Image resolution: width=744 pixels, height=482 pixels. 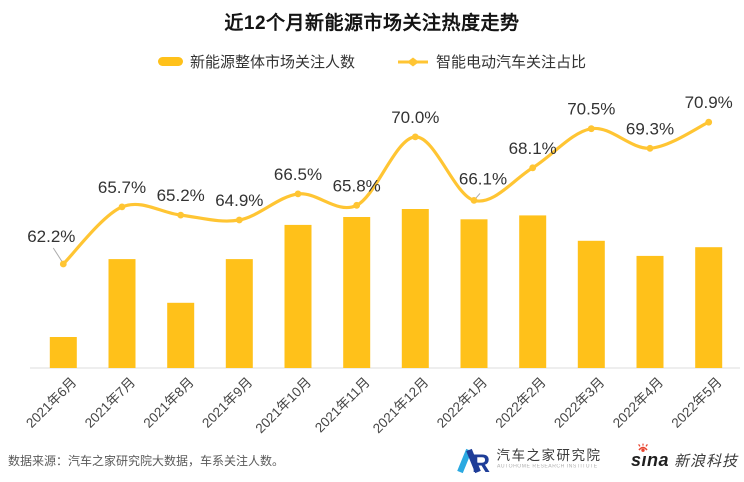 What do you see at coordinates (239, 200) in the screenshot?
I see `data-label-2021年9月: 64.9%` at bounding box center [239, 200].